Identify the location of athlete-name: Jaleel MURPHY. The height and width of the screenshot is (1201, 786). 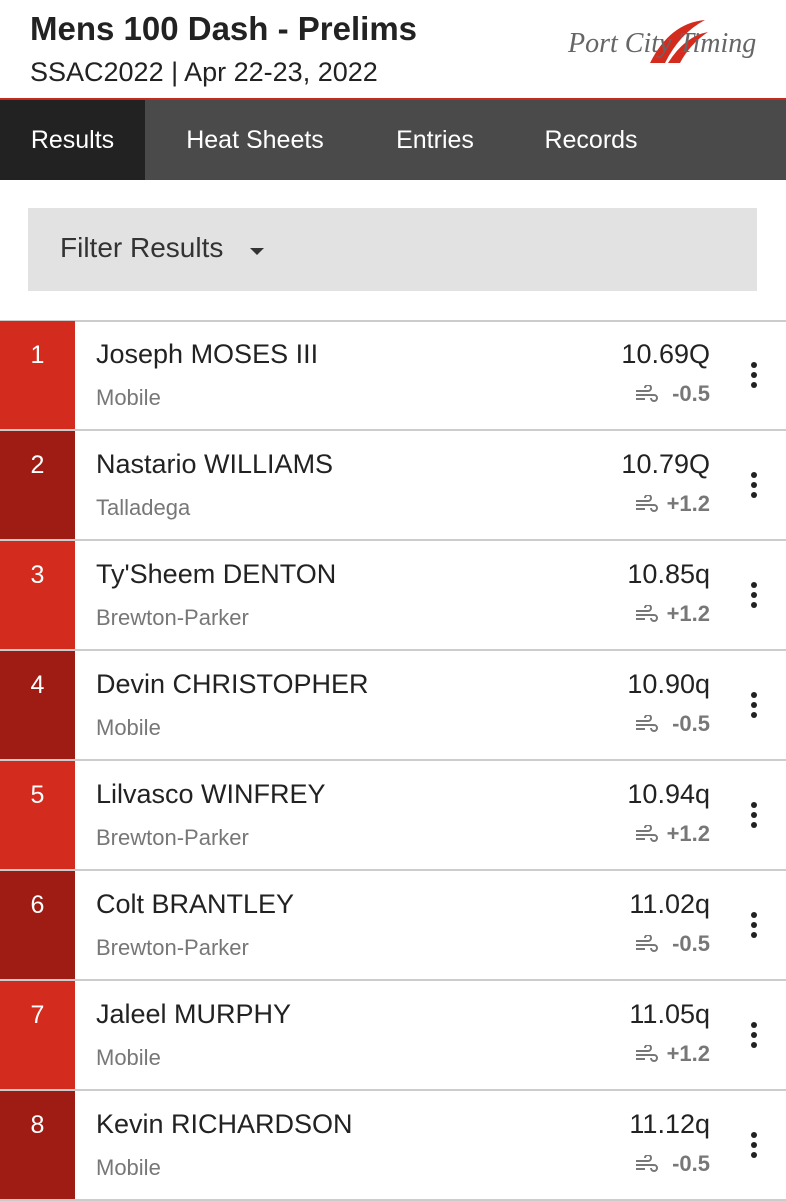
(194, 1014).